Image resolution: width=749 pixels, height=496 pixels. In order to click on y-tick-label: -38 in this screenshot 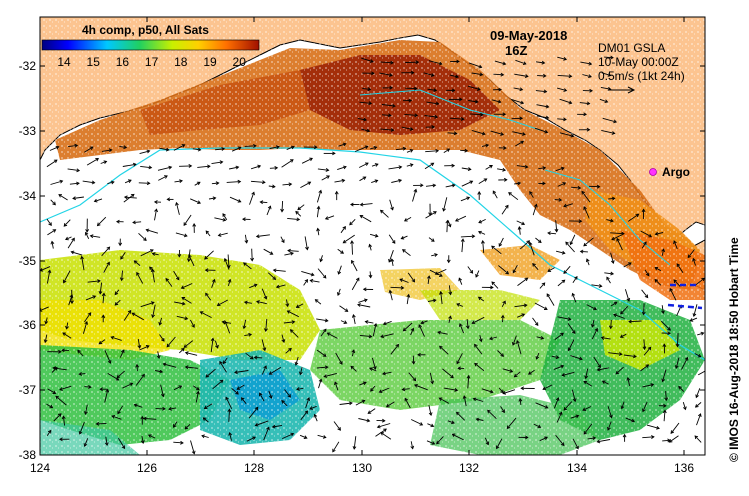, I will do `click(28, 455)`.